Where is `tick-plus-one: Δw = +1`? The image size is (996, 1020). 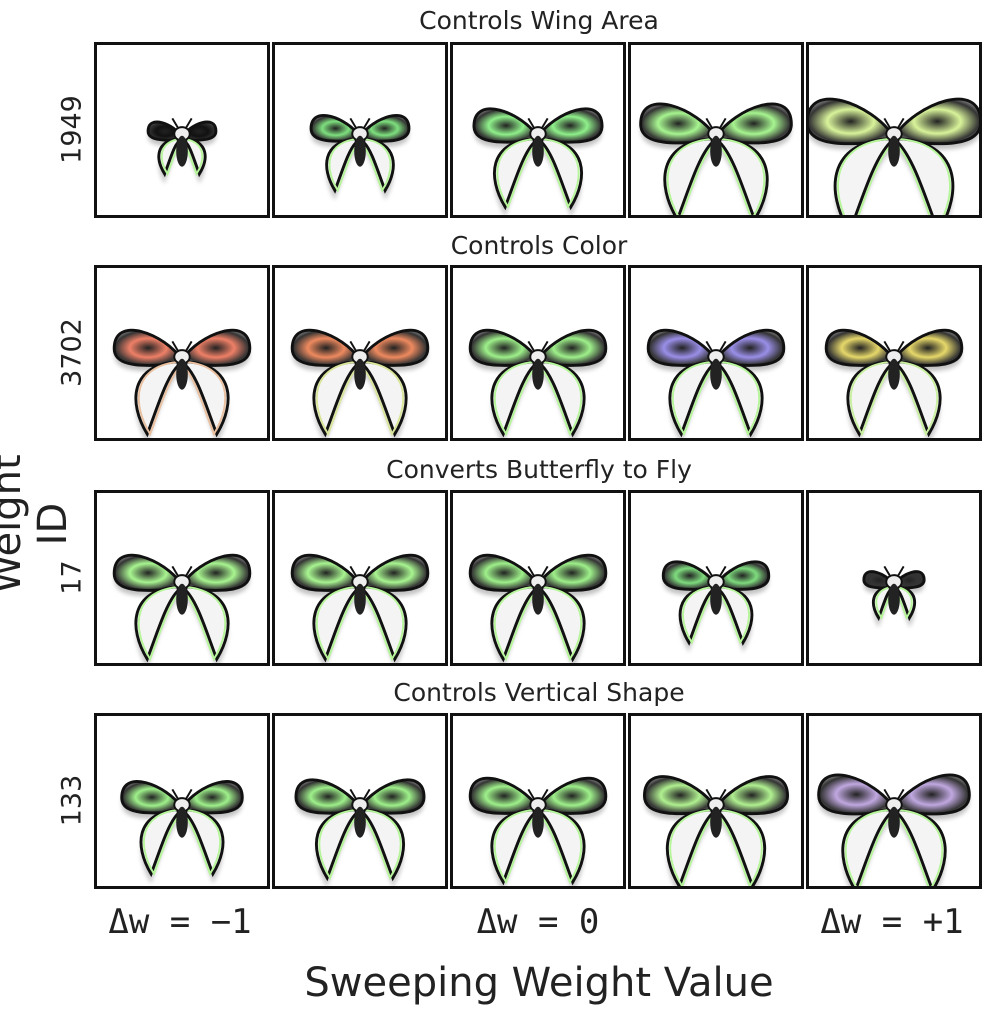
tick-plus-one: Δw = +1 is located at coordinates (892, 922).